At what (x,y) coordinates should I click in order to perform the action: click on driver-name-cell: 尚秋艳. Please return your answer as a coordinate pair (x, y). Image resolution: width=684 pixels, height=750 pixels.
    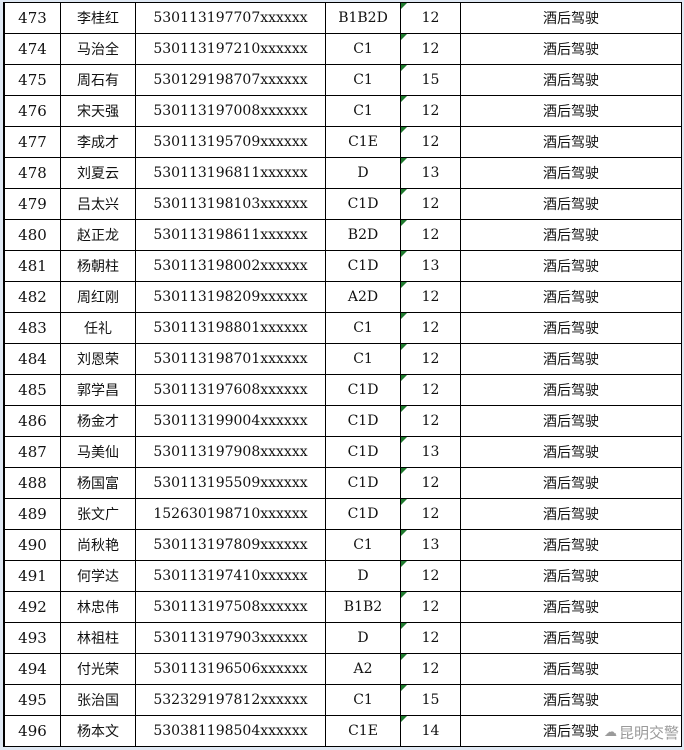
    Looking at the image, I should click on (98, 545).